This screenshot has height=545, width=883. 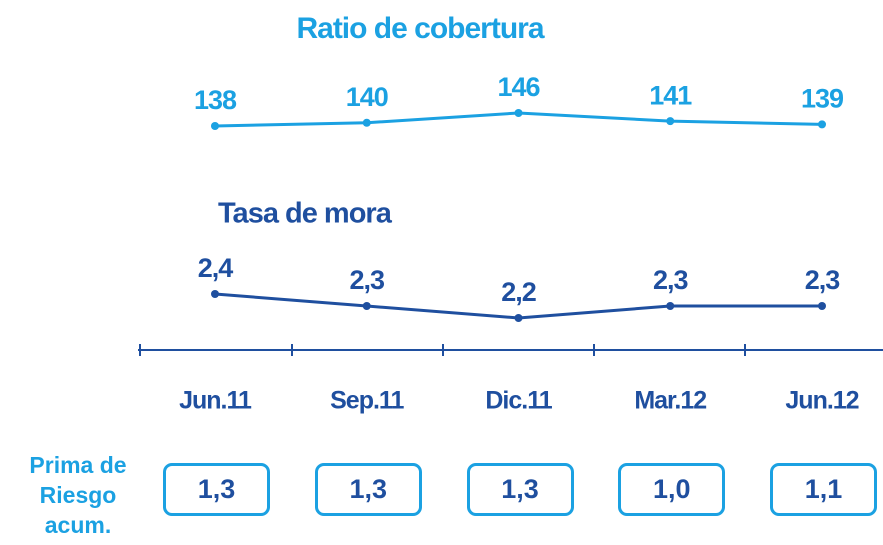 I want to click on data-label: 2,2, so click(x=518, y=292).